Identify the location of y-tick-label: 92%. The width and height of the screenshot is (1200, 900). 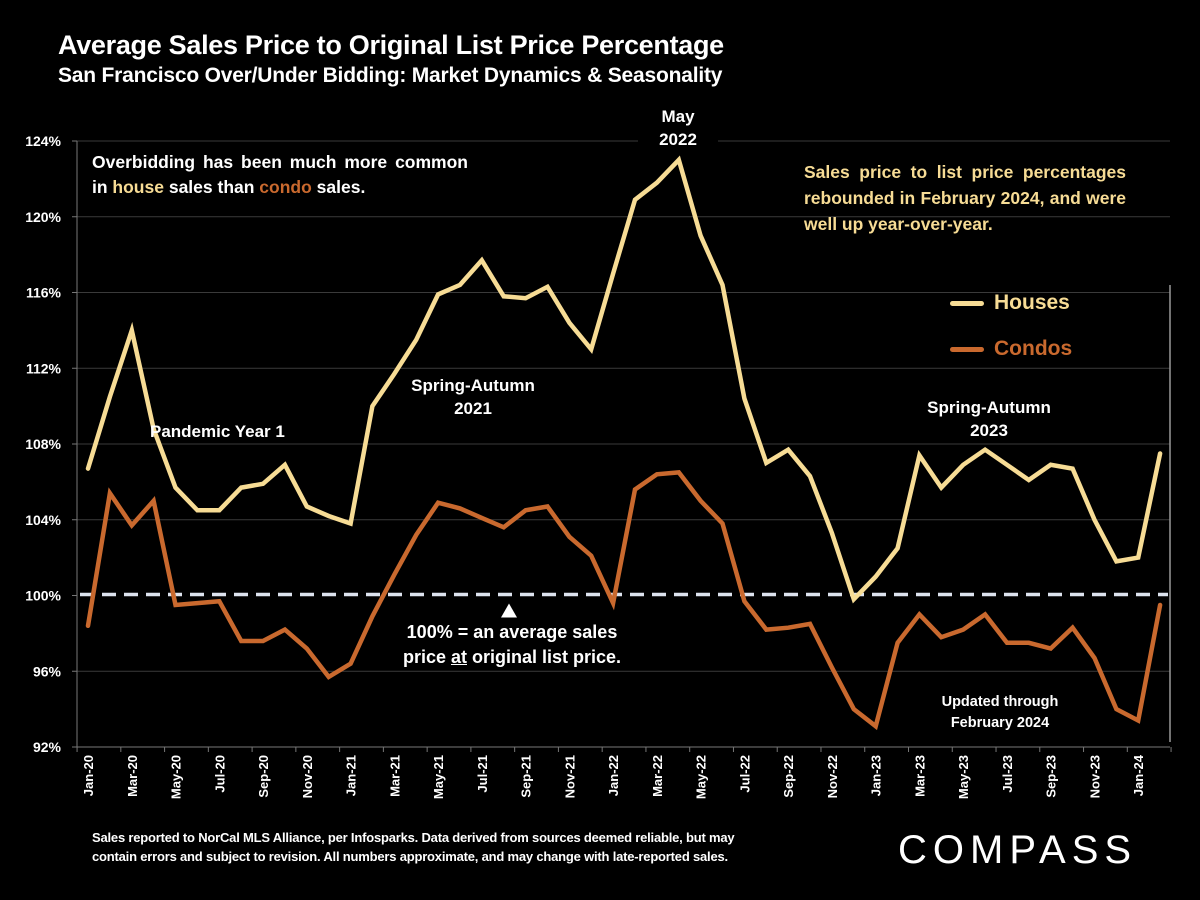
(47, 747).